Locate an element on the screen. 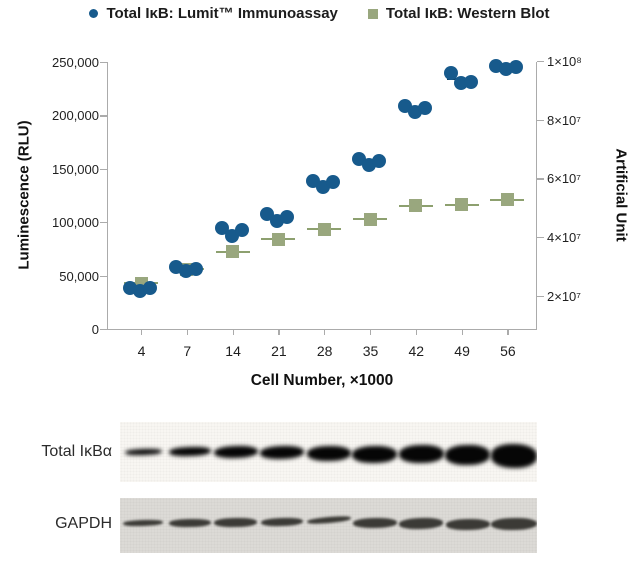 Image resolution: width=639 pixels, height=570 pixels. blot-label-gapdh: GAPDH is located at coordinates (83, 523).